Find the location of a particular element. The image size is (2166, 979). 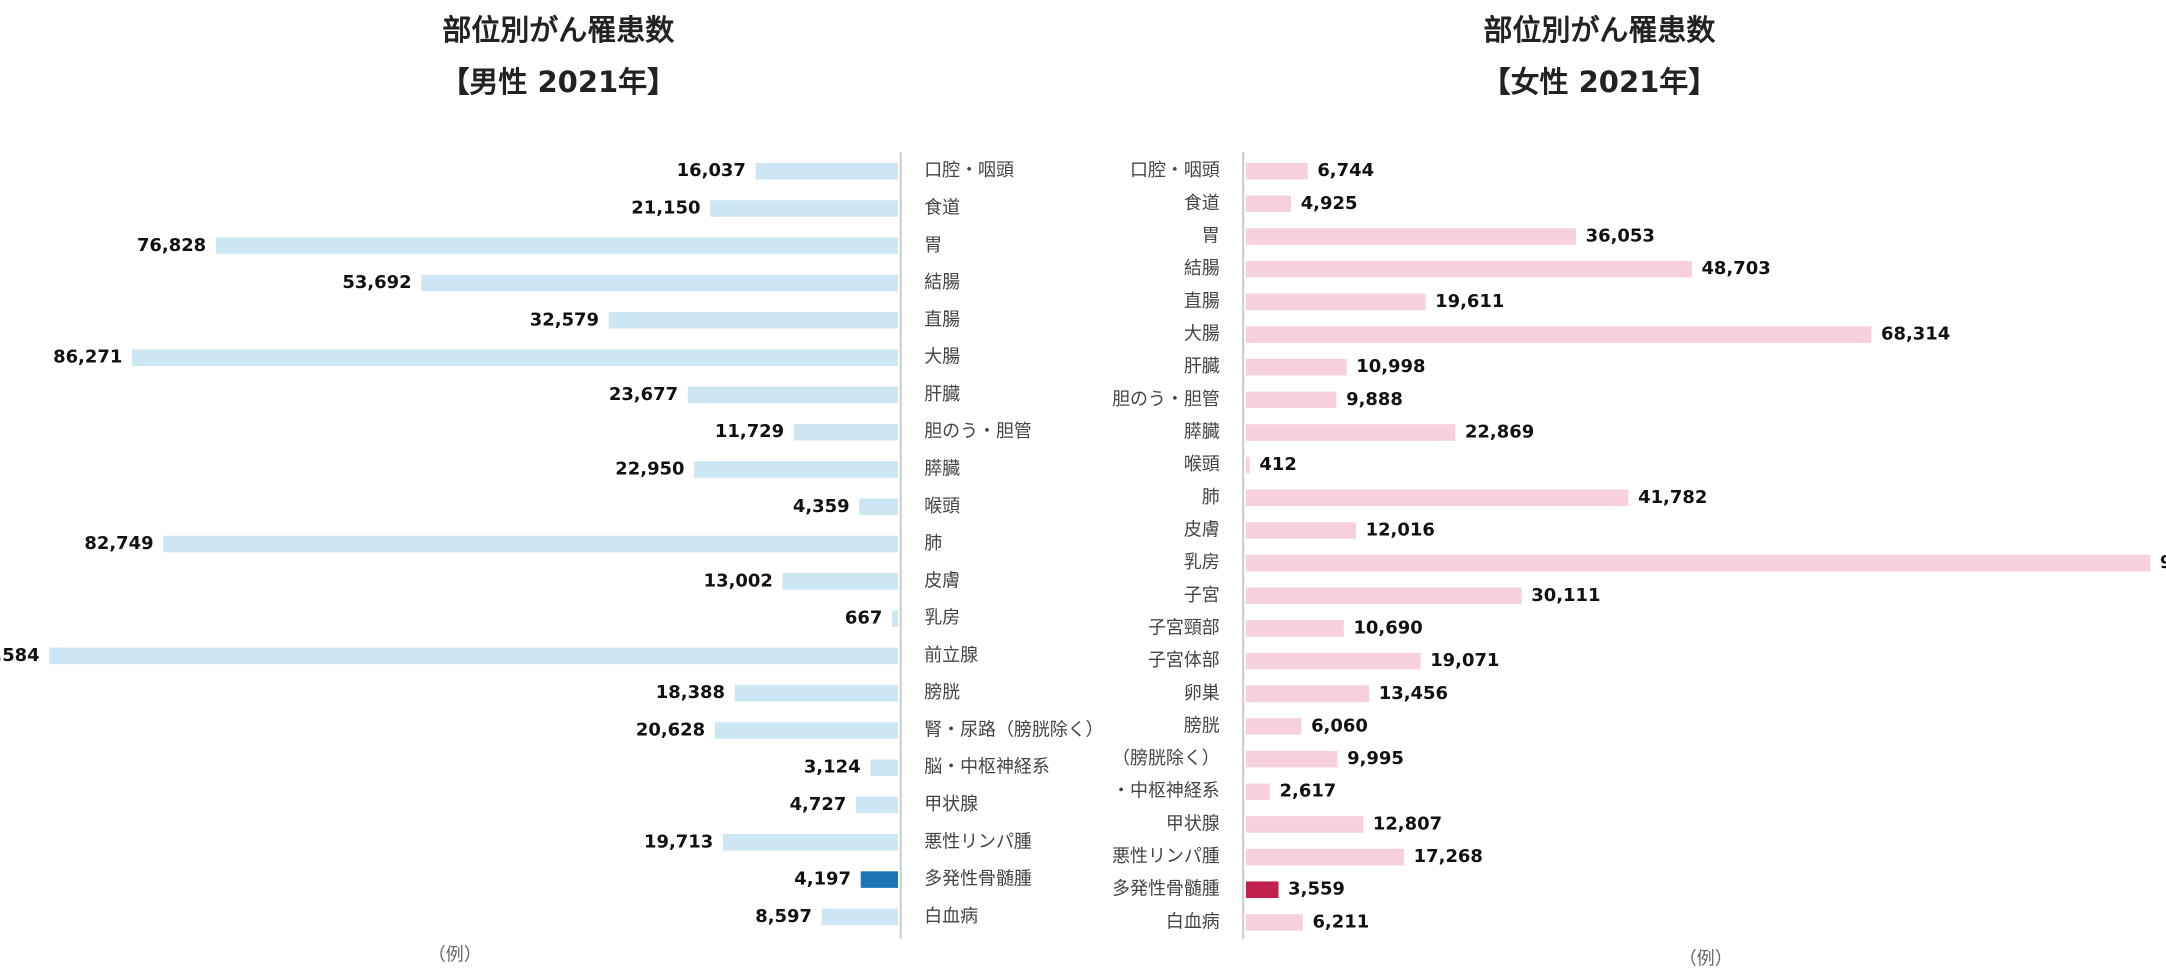

category-label: 多発性骨髄腫 is located at coordinates (1166, 889).